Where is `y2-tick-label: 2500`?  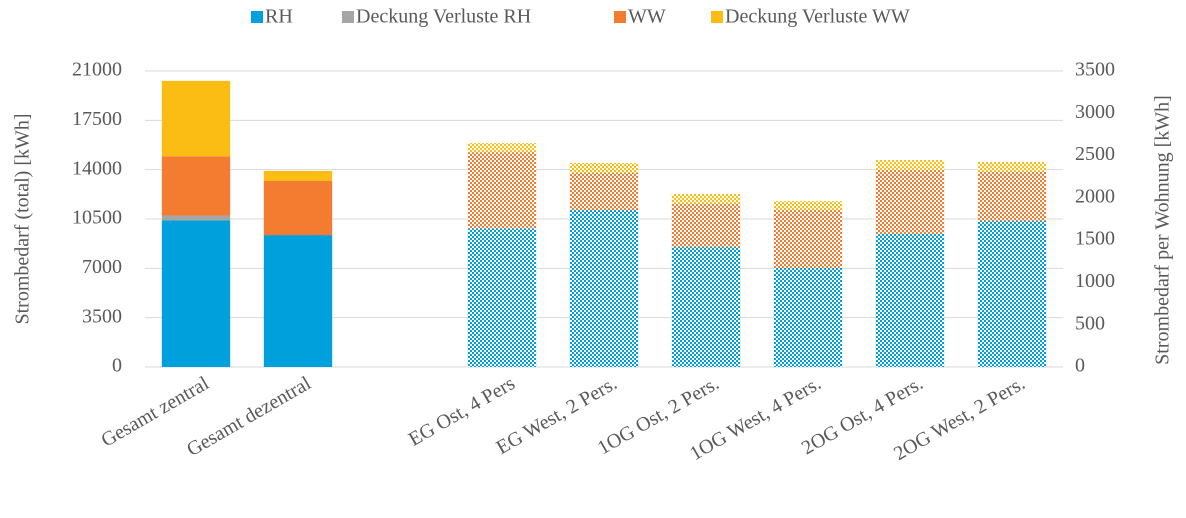 y2-tick-label: 2500 is located at coordinates (1095, 154).